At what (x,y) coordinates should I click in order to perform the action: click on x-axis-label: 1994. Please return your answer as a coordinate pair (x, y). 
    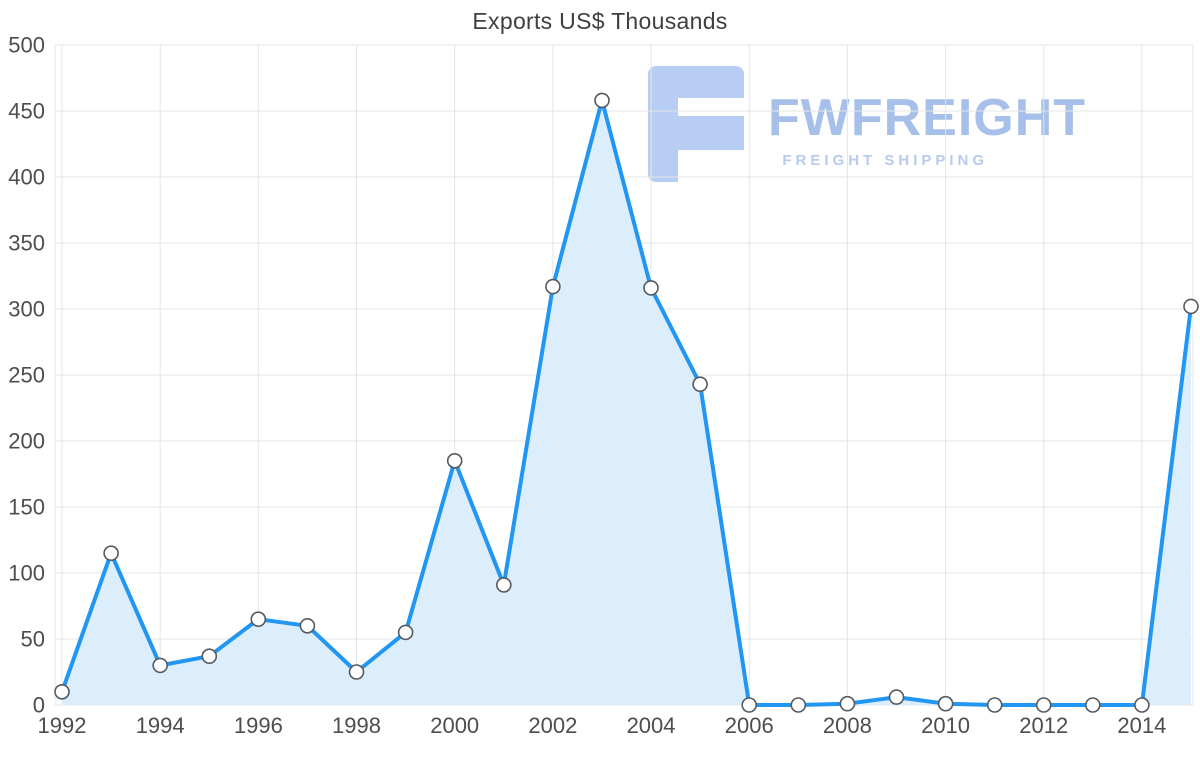
    Looking at the image, I should click on (160, 725).